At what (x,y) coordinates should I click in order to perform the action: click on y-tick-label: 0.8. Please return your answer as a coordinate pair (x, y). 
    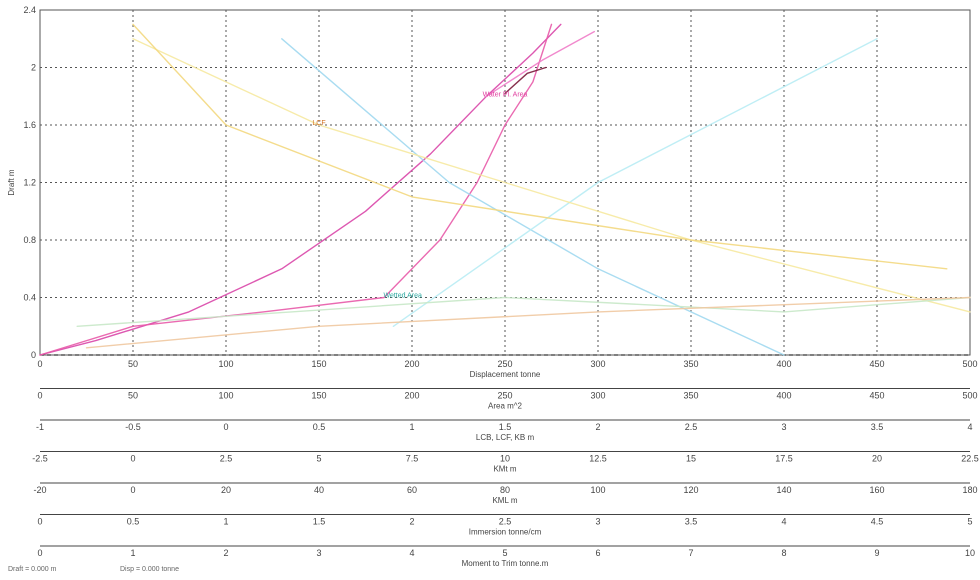
    Looking at the image, I should click on (29, 240).